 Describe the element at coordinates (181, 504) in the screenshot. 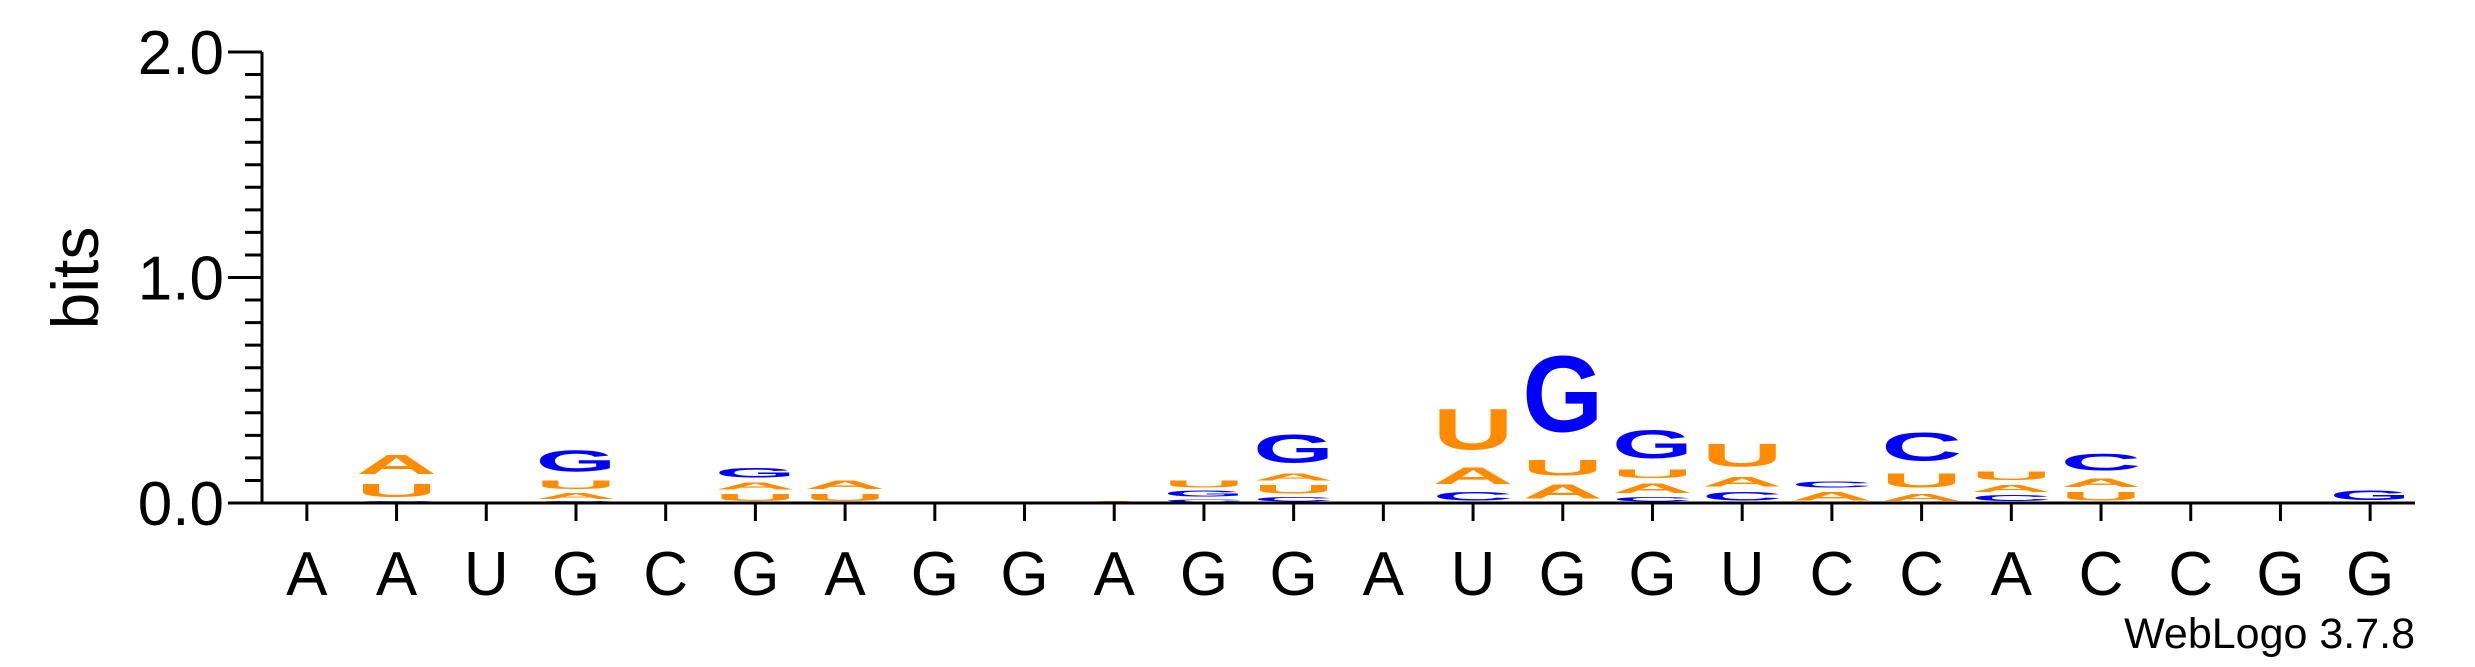

I see `y-tick-label: 0.0` at that location.